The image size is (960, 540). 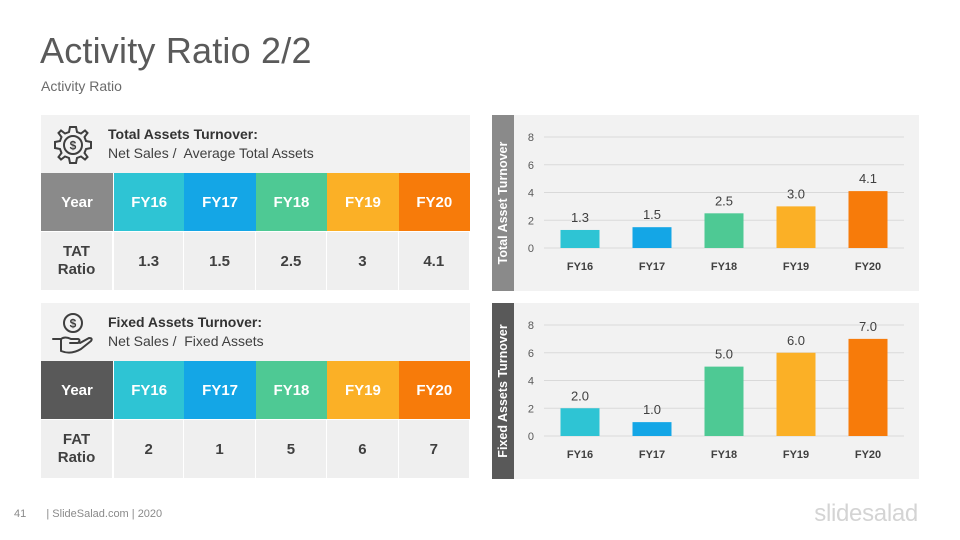 What do you see at coordinates (434, 261) in the screenshot?
I see `tat-value-fy20: 4.1` at bounding box center [434, 261].